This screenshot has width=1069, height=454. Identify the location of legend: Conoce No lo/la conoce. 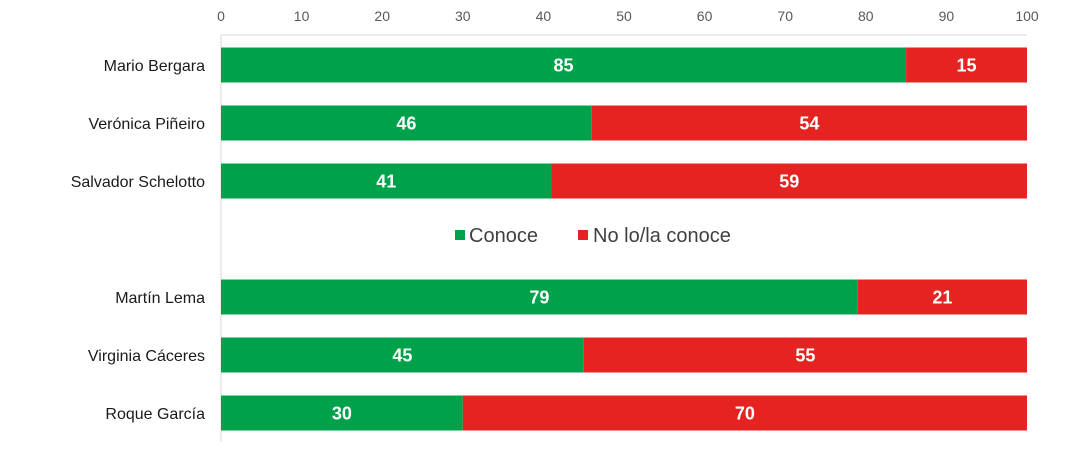
(593, 236).